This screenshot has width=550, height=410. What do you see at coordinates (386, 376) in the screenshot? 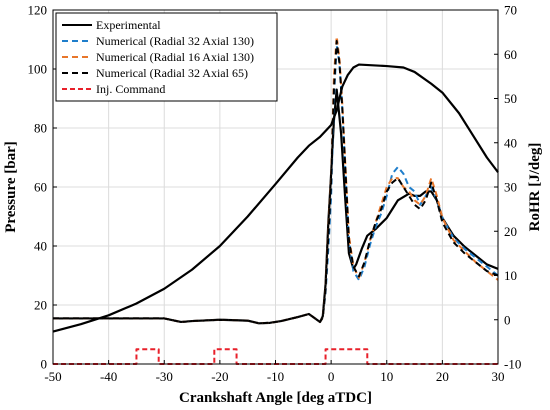
I see `x-tick-label: 10` at bounding box center [386, 376].